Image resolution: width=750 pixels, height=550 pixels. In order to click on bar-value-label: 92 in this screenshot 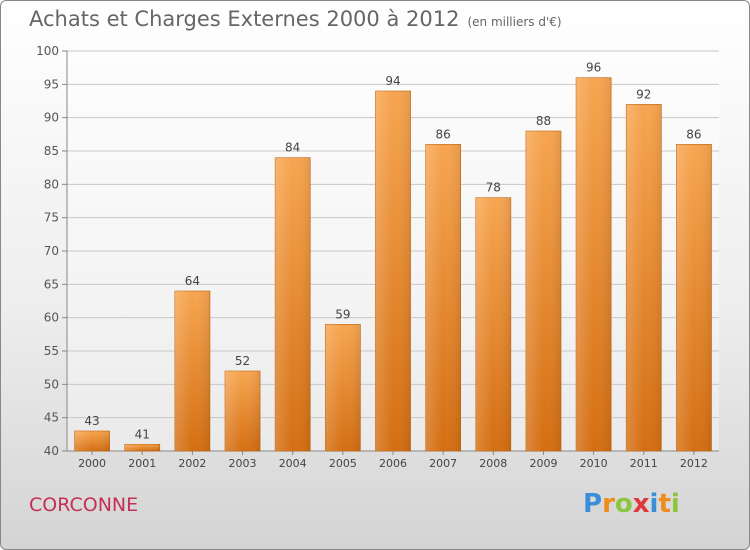, I will do `click(643, 94)`.